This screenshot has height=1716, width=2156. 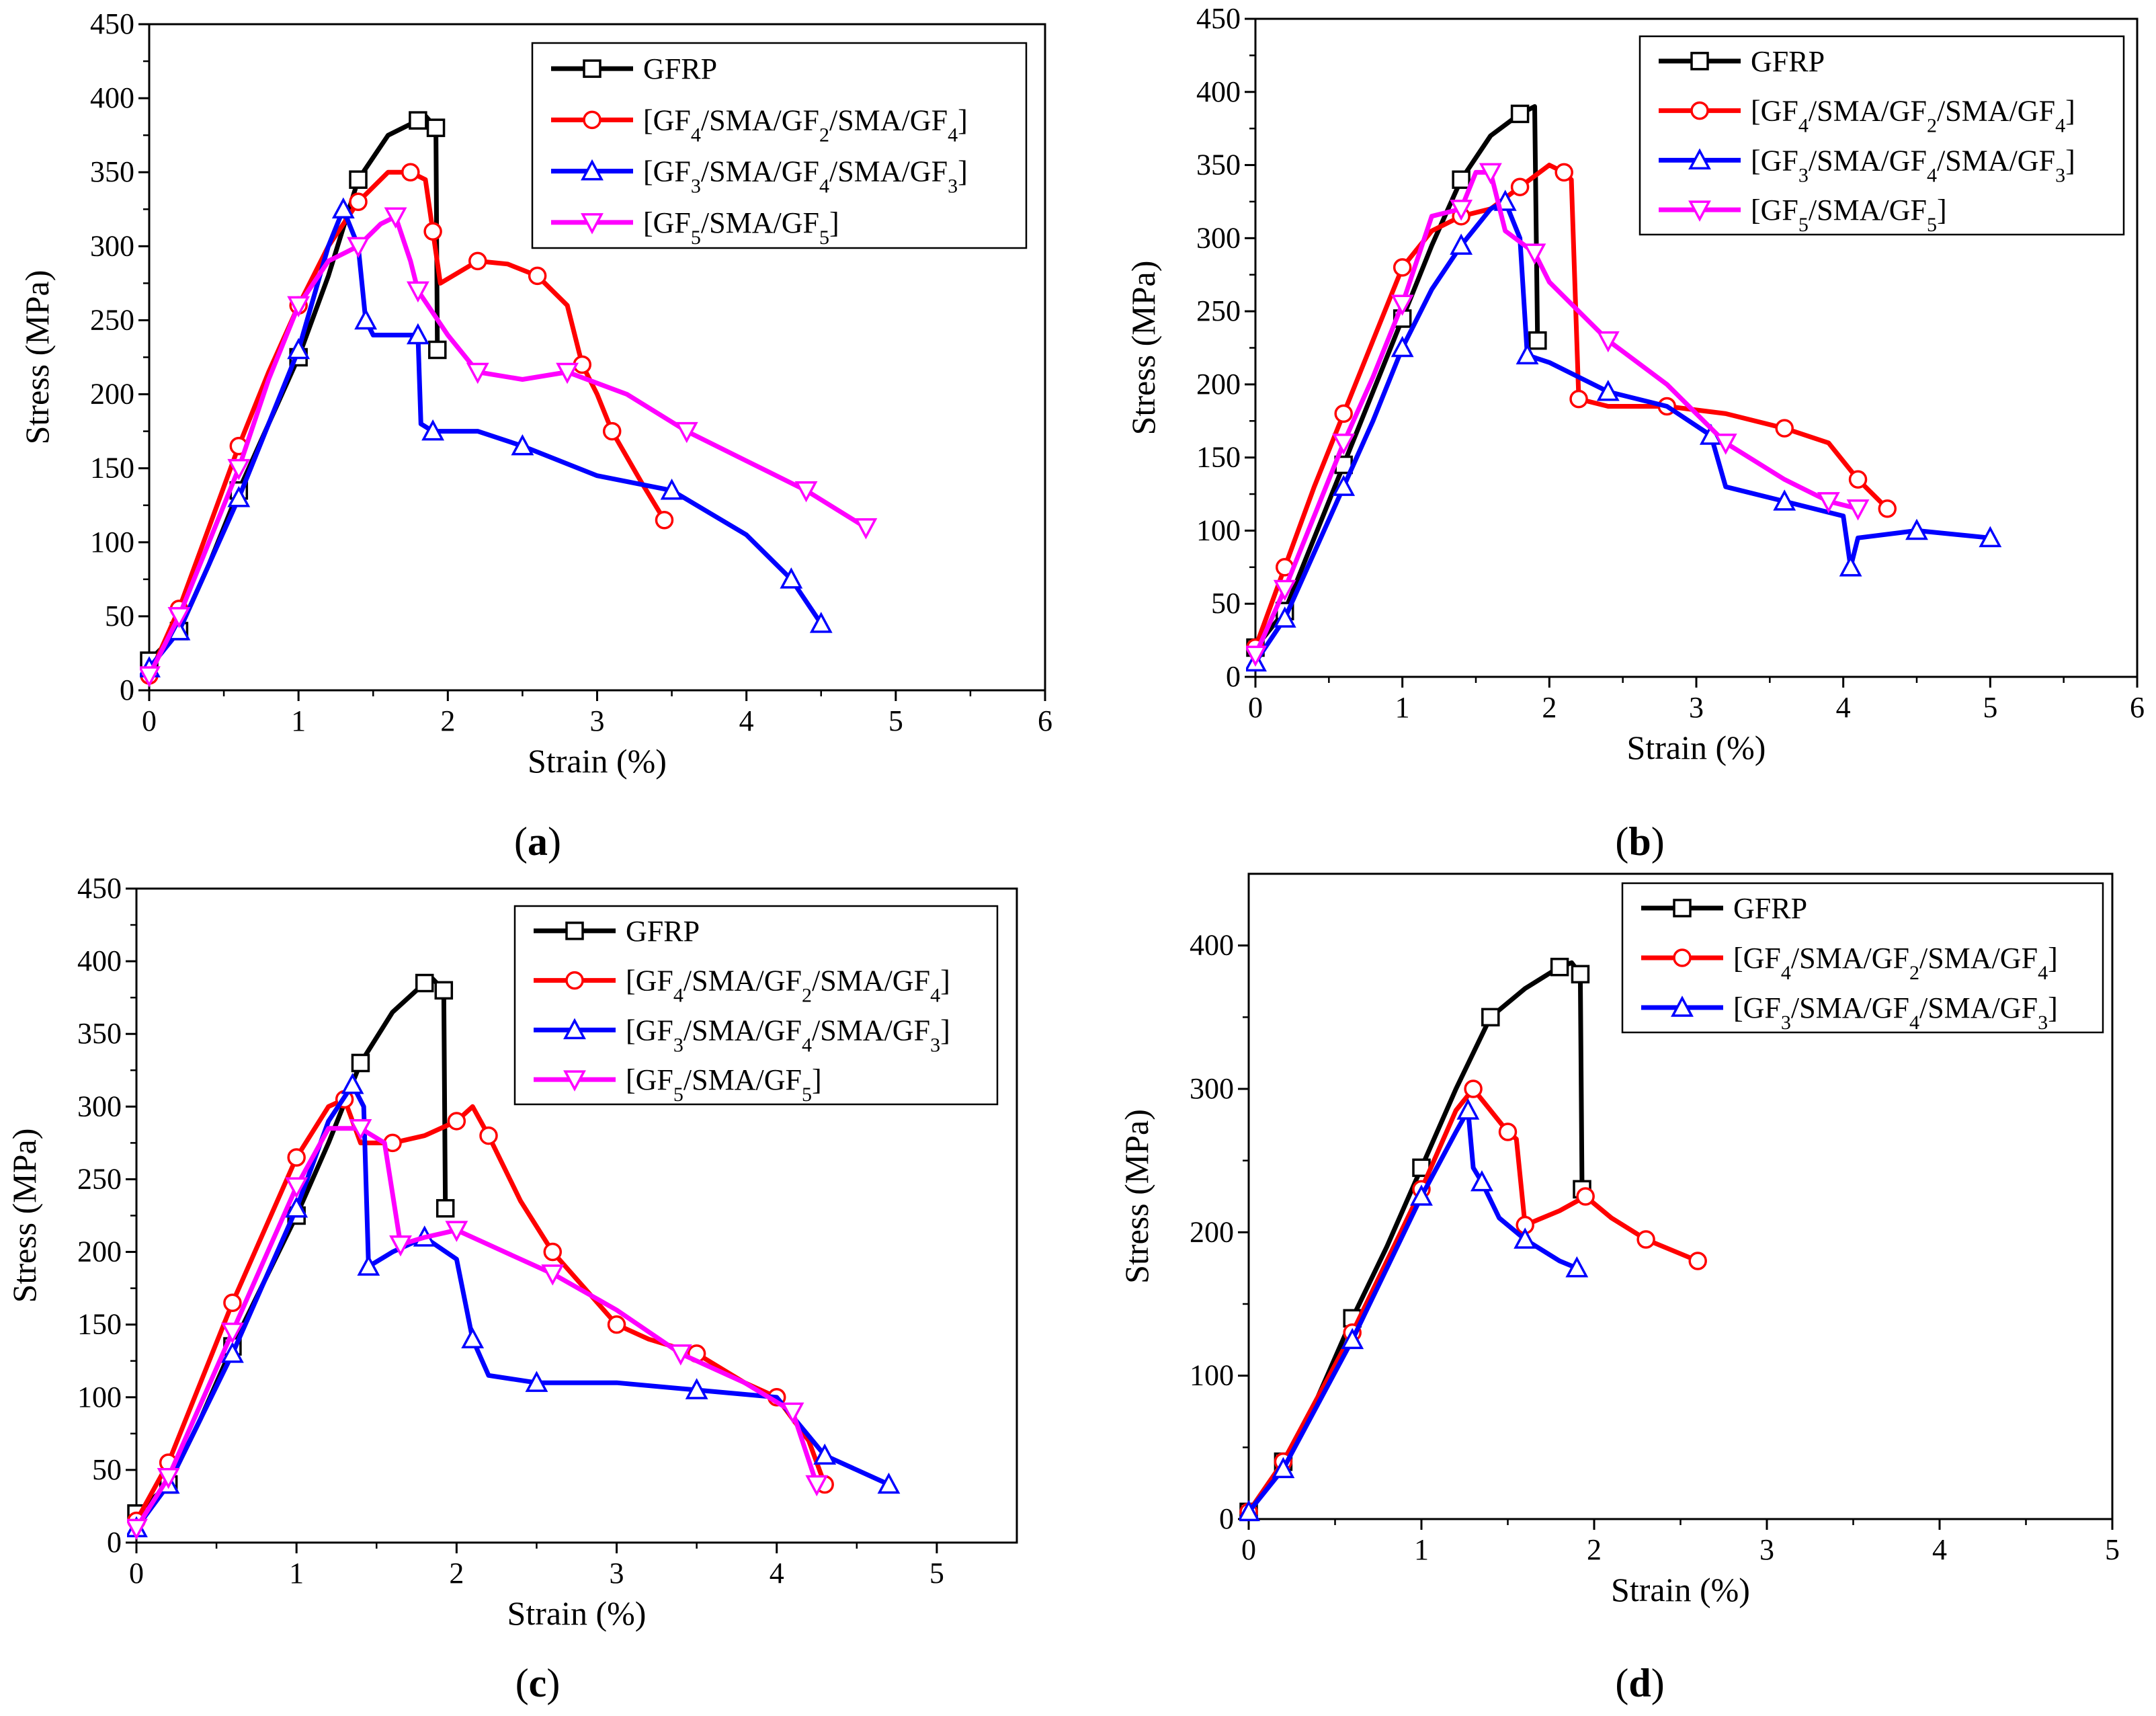 What do you see at coordinates (99, 1178) in the screenshot?
I see `y-tick-label: 250` at bounding box center [99, 1178].